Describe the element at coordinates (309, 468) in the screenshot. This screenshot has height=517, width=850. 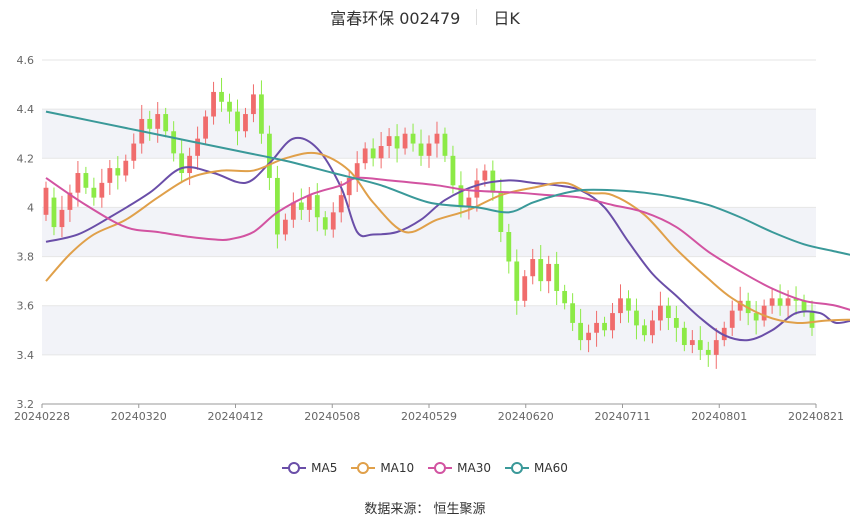
I see `legend-item-ma5: MA5` at that location.